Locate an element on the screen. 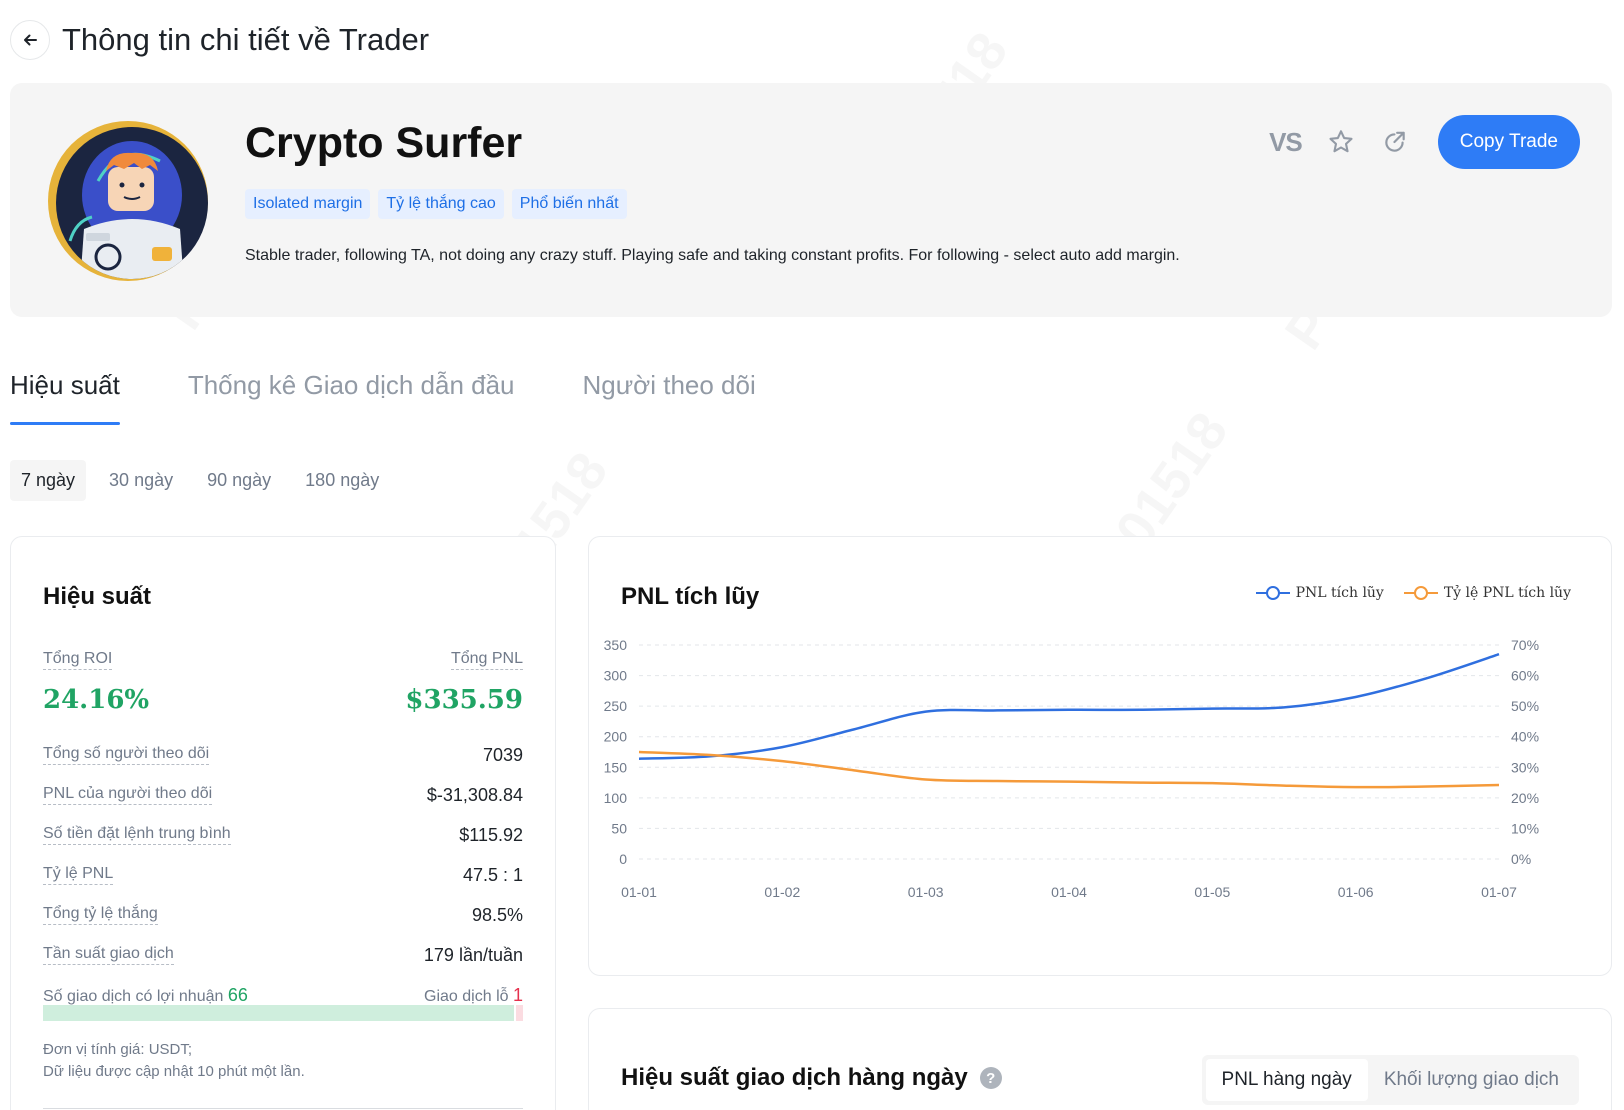 The height and width of the screenshot is (1110, 1624). x-tick-label: 01-01 is located at coordinates (639, 892).